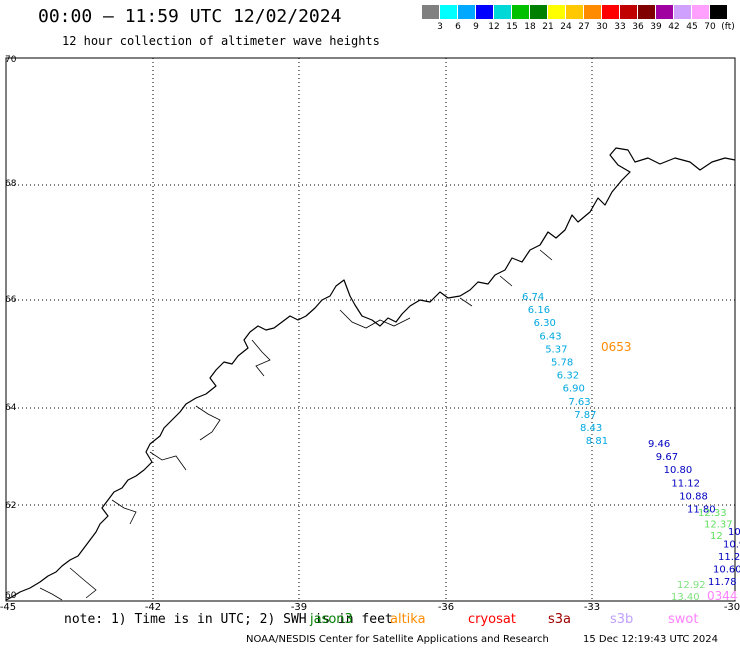  I want to click on track-swh-label: 10.88, so click(693, 496).